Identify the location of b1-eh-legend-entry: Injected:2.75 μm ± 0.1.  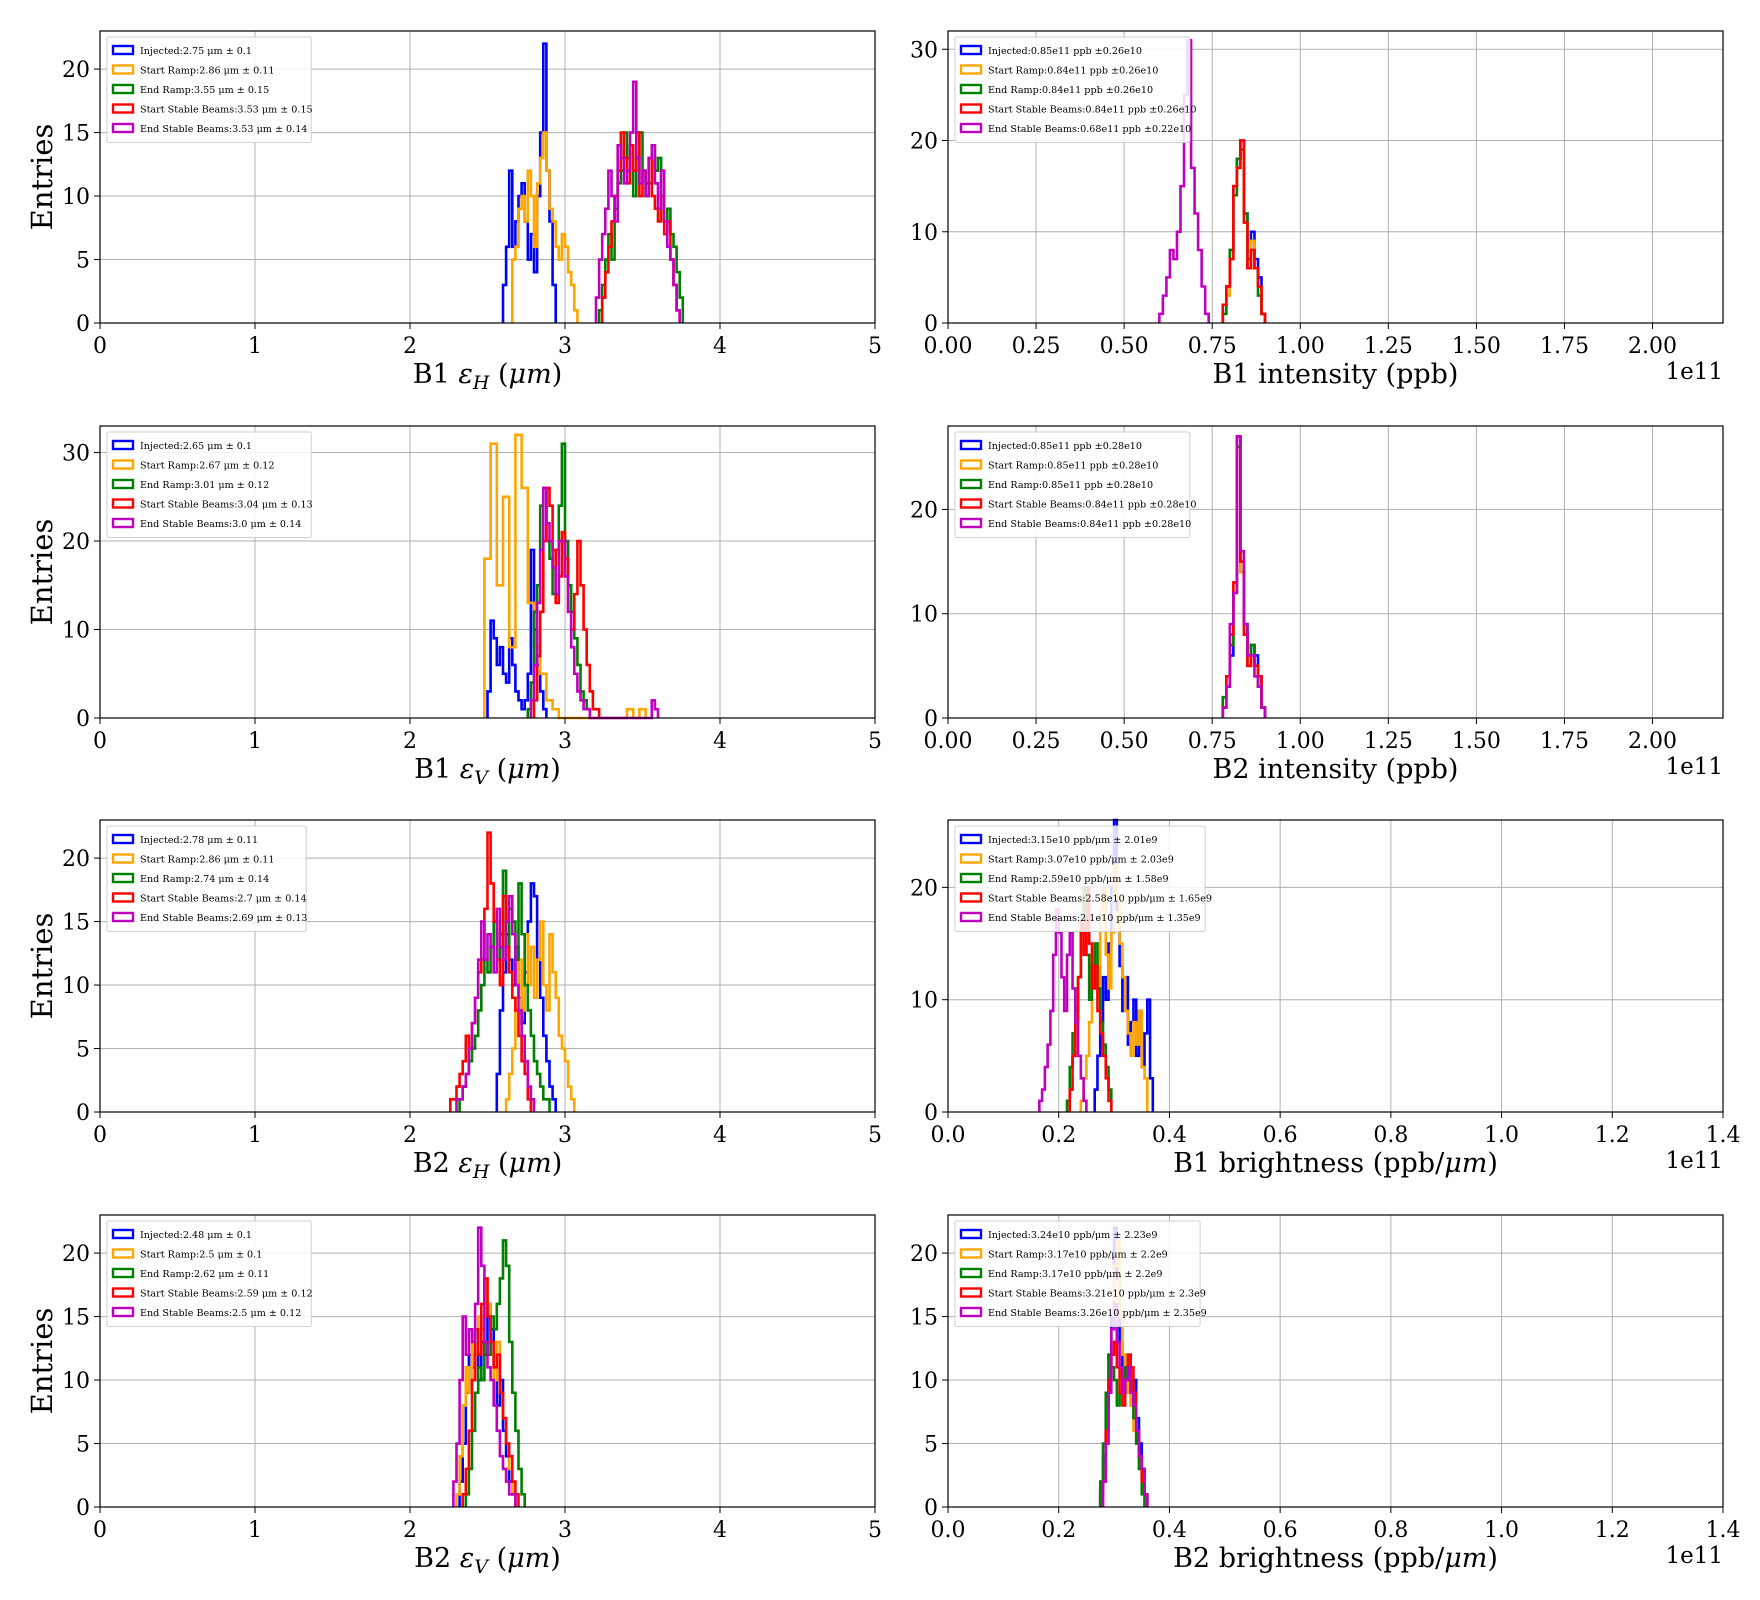
(196, 51).